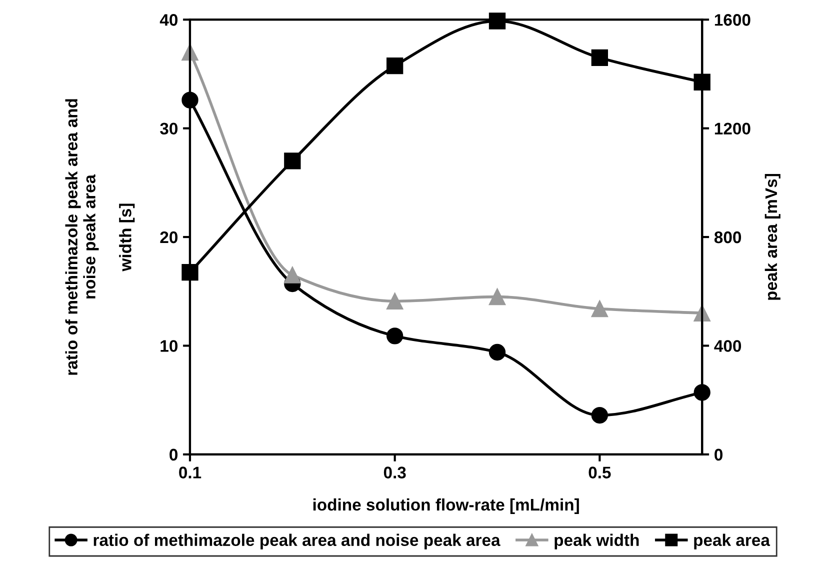 The image size is (826, 561). What do you see at coordinates (169, 346) in the screenshot?
I see `y-tick-label: 10` at bounding box center [169, 346].